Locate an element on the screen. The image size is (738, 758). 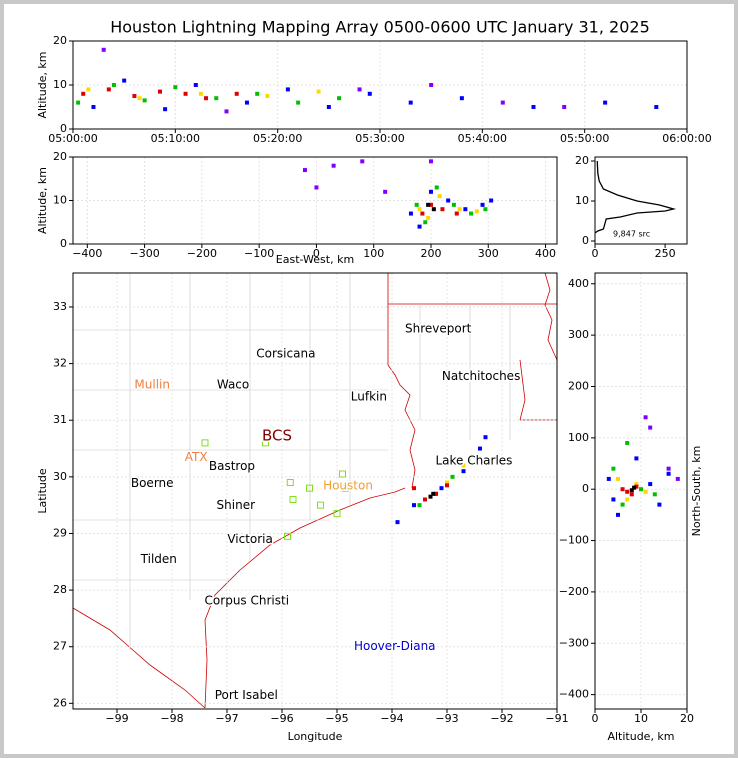
place-label: Natchitoches is located at coordinates (481, 376).